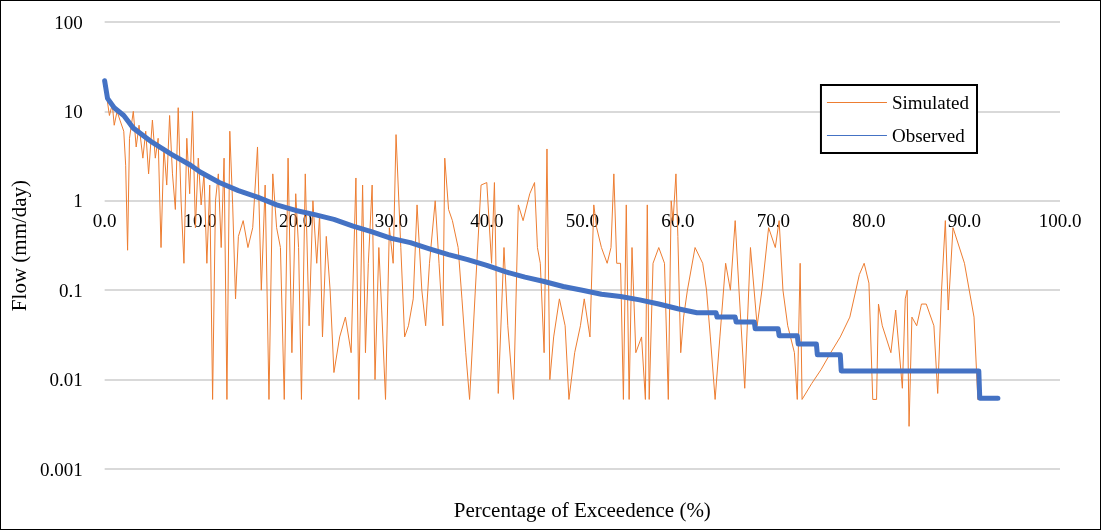 This screenshot has width=1101, height=530. What do you see at coordinates (68, 22) in the screenshot?
I see `y-tick-label: 100` at bounding box center [68, 22].